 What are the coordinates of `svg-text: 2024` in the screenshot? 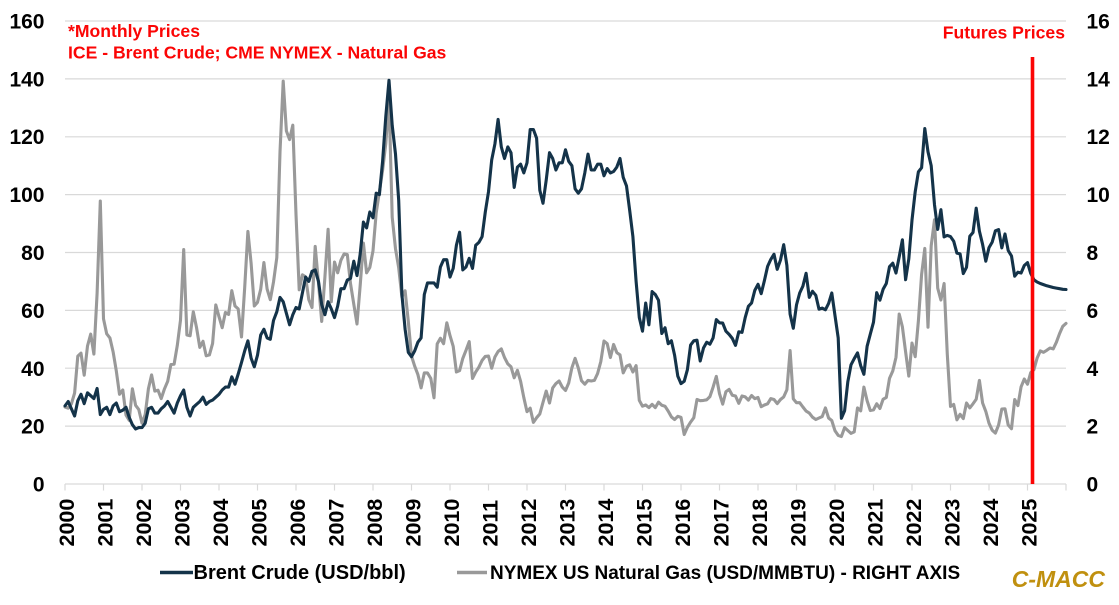 It's located at (991, 523).